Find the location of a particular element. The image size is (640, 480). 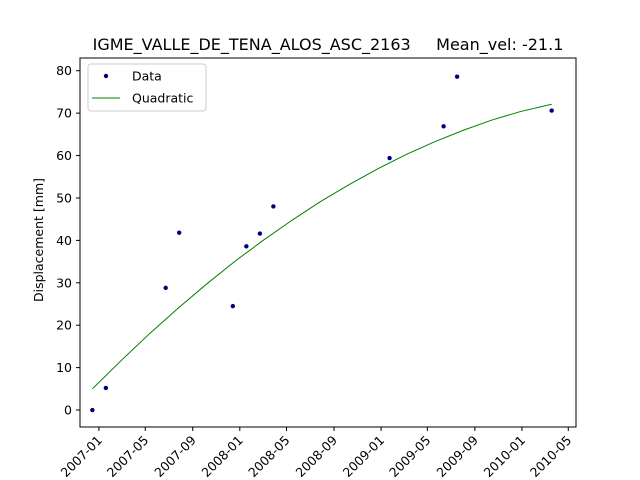

y-tick-label: 10 is located at coordinates (64, 367).